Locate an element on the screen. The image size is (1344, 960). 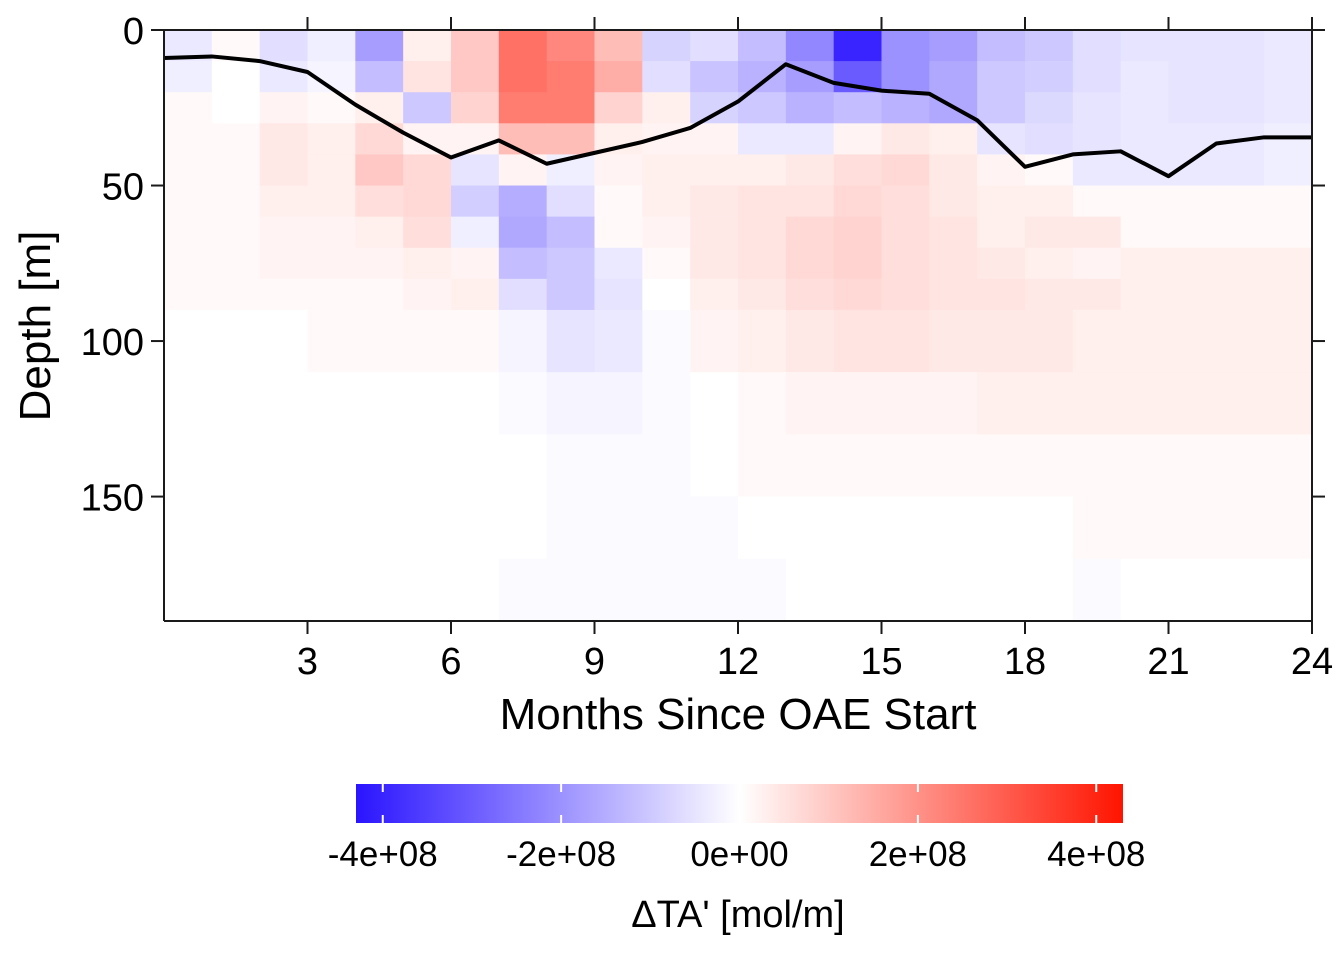
x-tick-label: 24 is located at coordinates (1312, 662).